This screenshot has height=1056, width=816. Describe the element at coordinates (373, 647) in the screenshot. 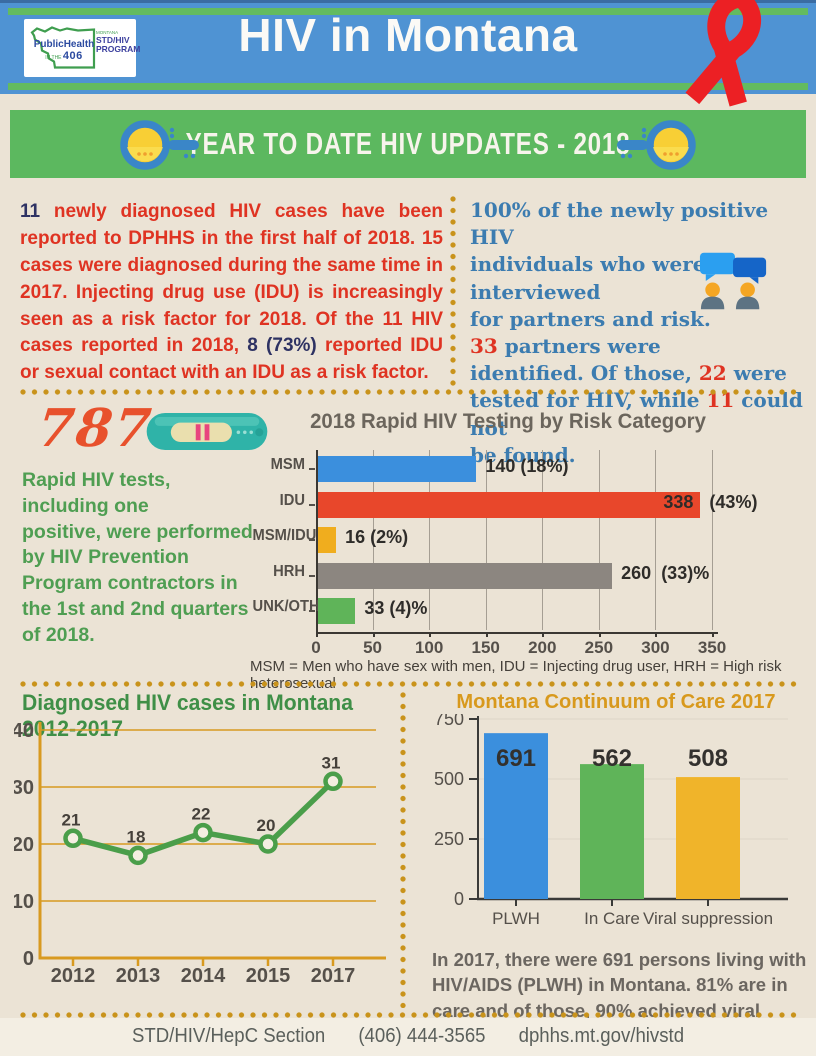

I see `x-tick-label: 50` at that location.